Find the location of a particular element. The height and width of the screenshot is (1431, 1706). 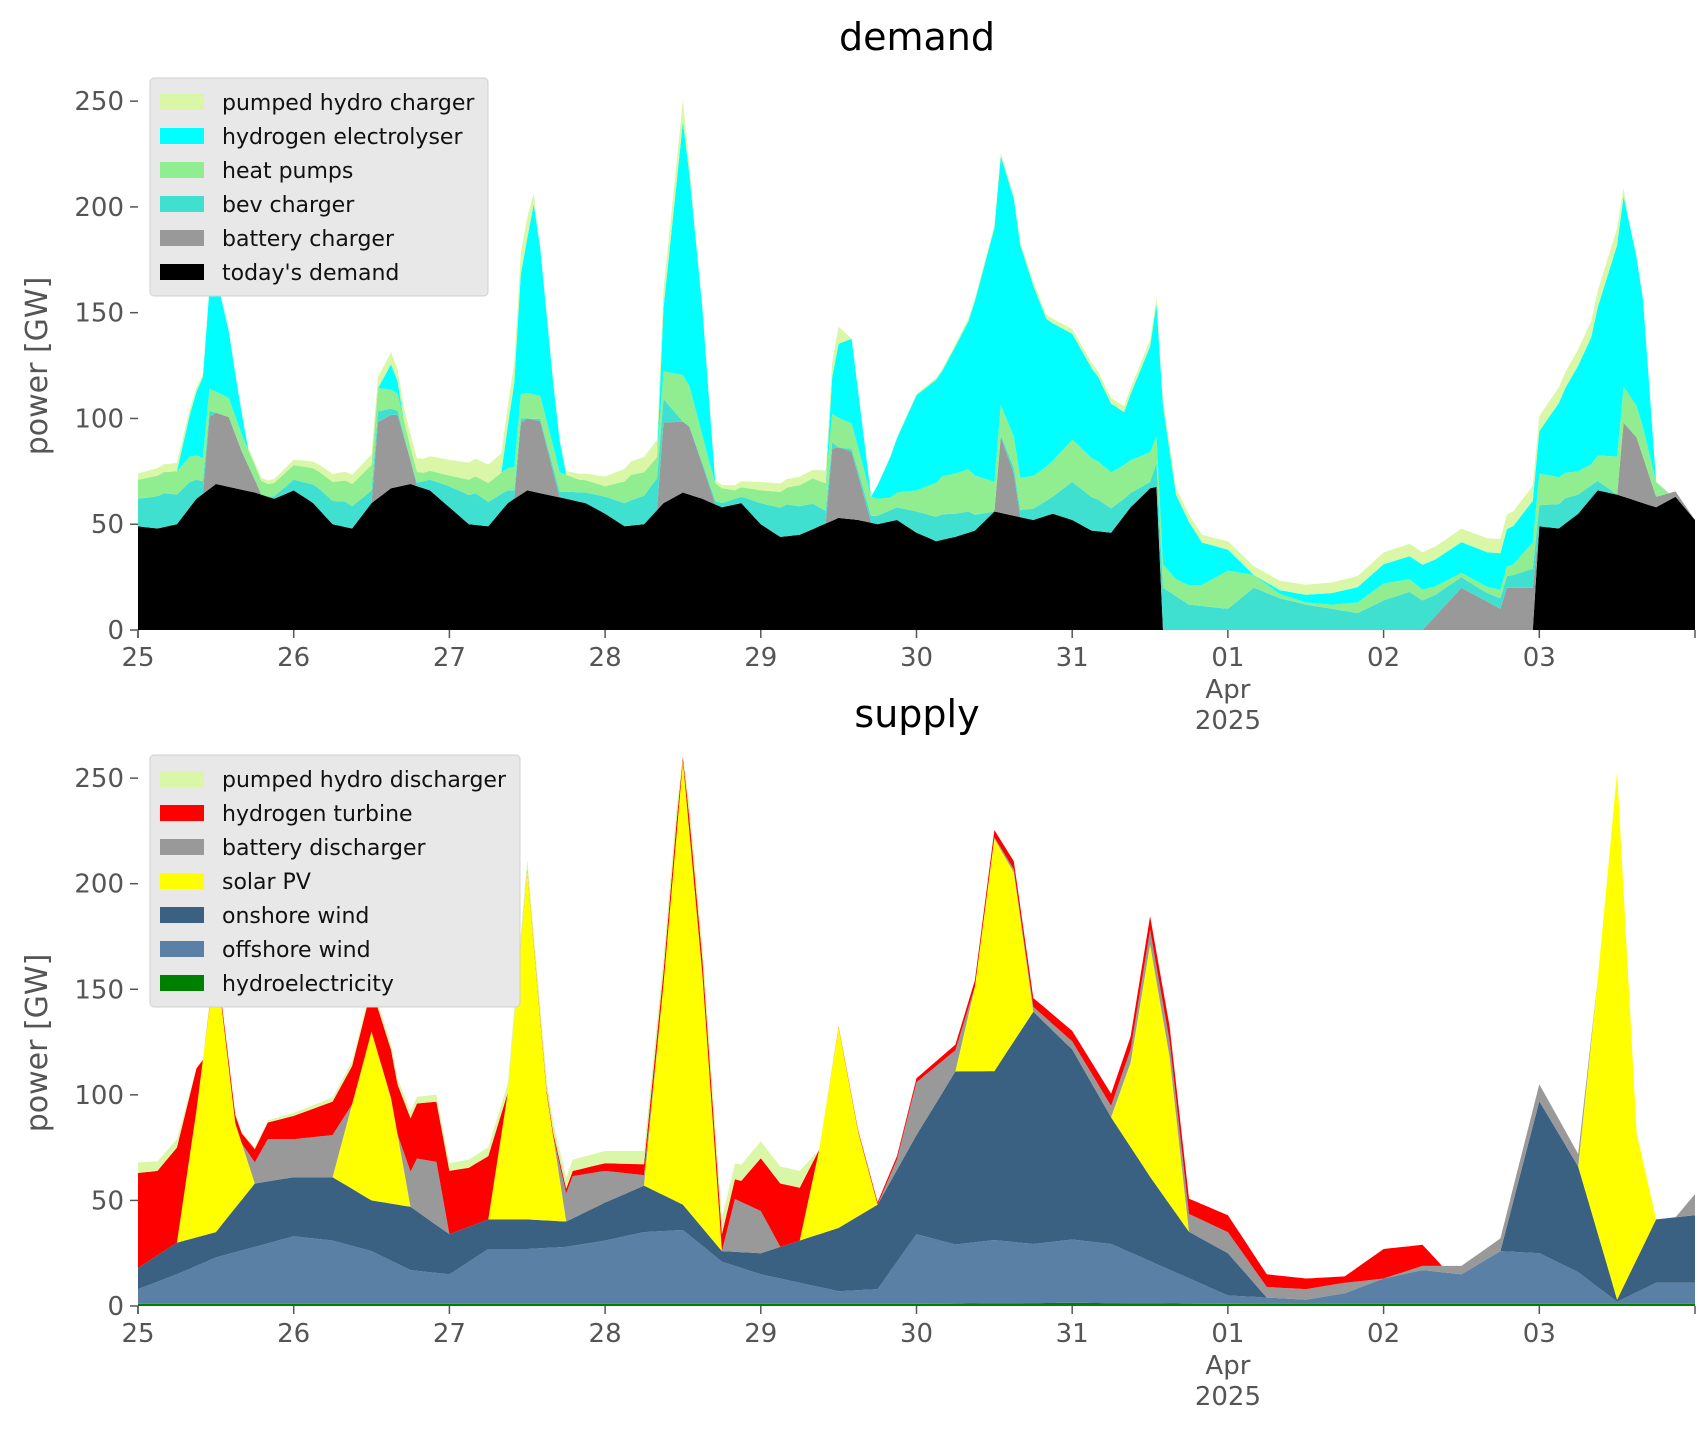

legend-label: solar PV is located at coordinates (266, 882).